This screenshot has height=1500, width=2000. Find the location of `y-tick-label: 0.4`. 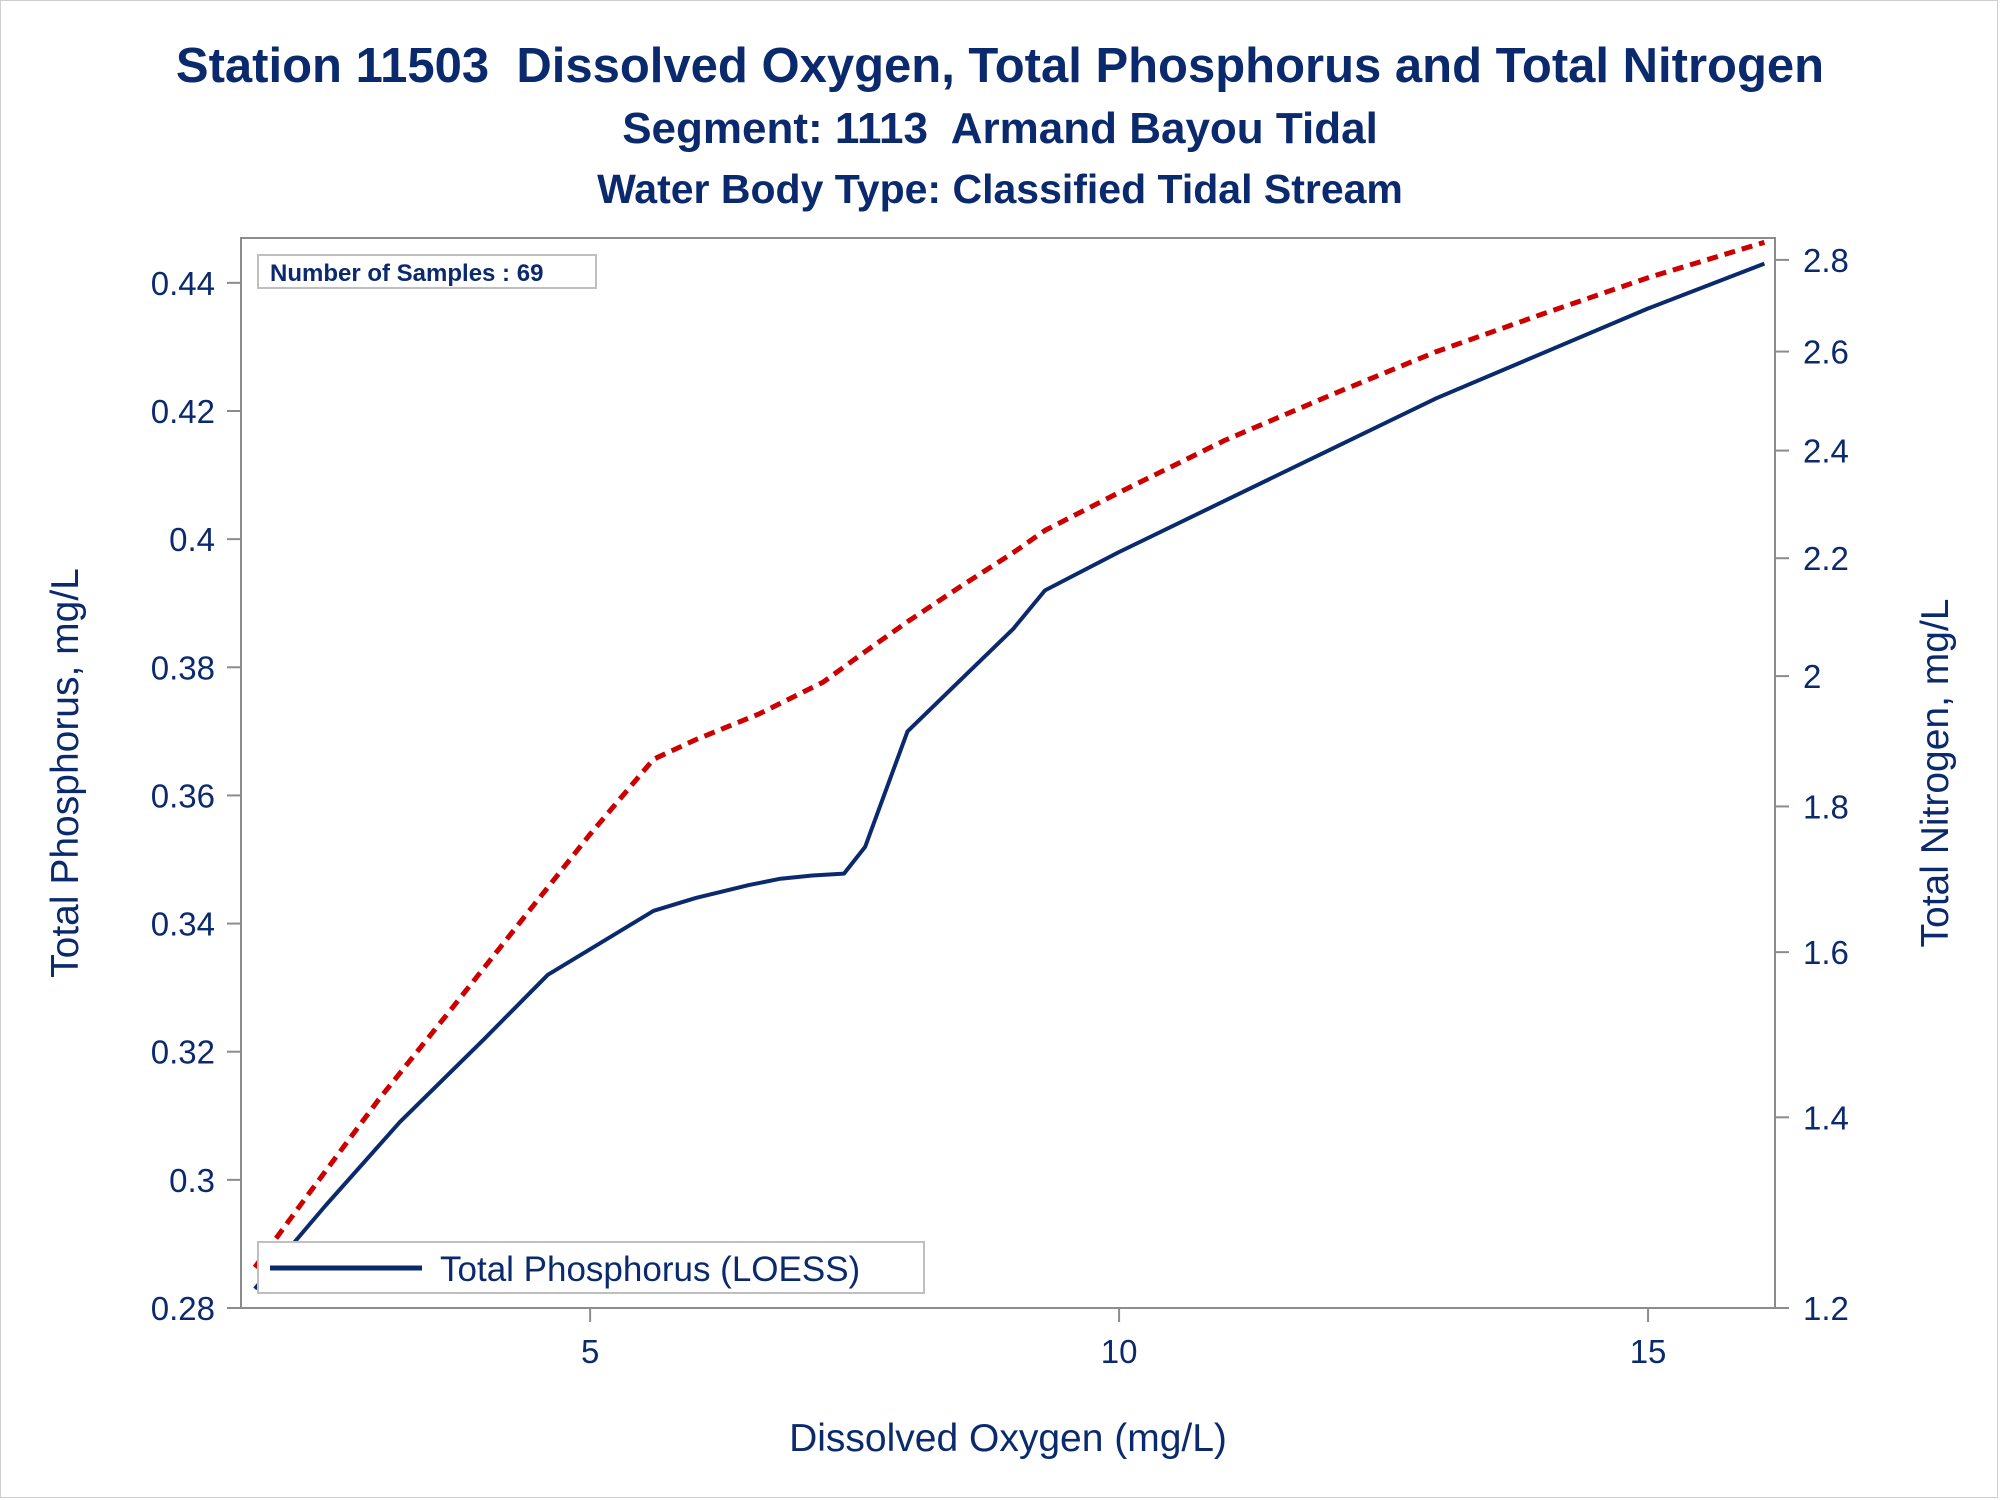

y-tick-label: 0.4 is located at coordinates (192, 539).